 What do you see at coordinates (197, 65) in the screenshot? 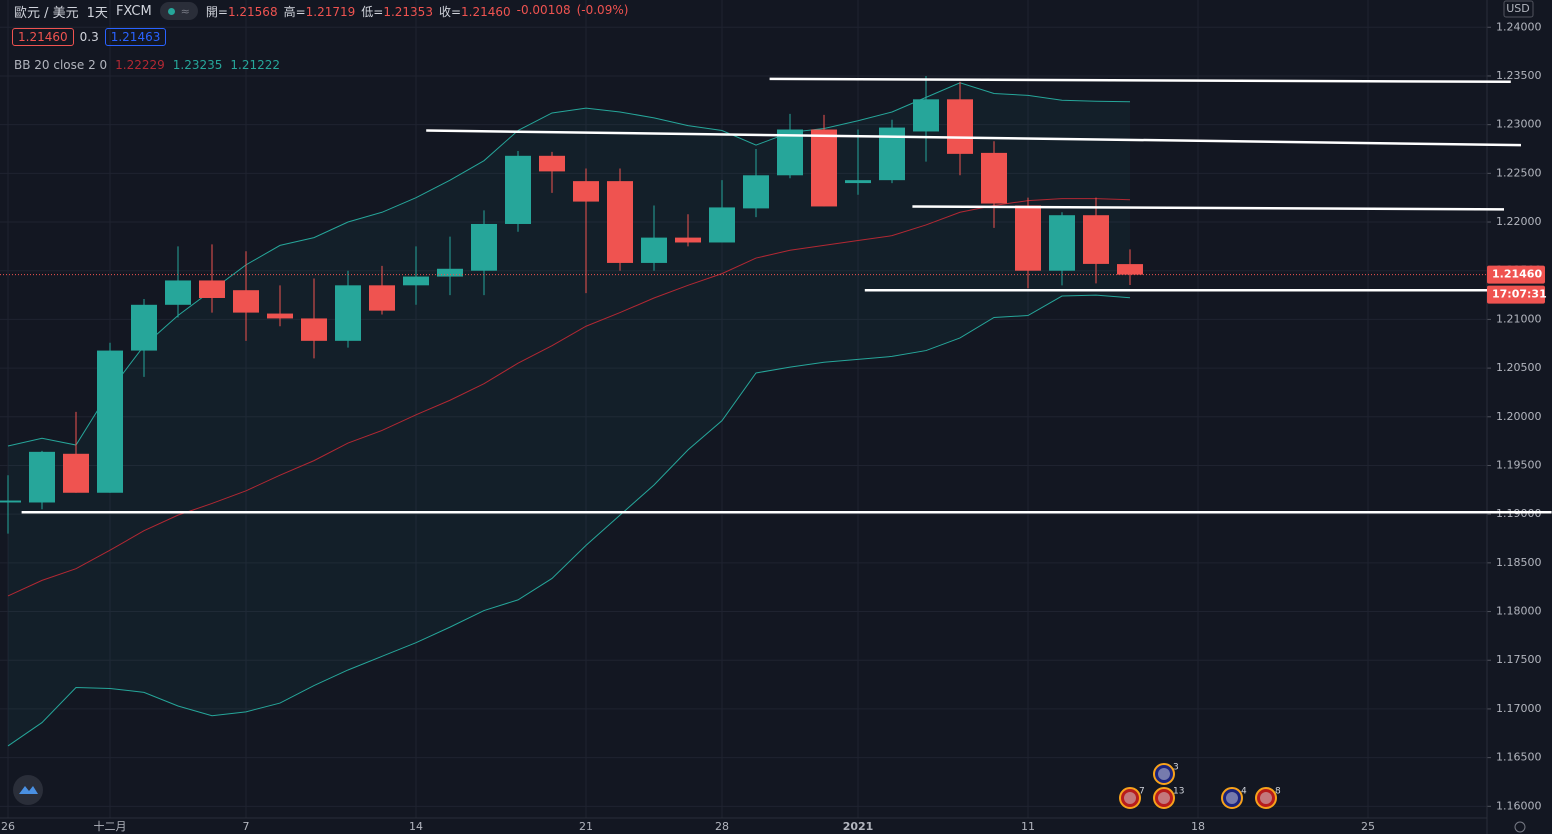
I see `indicator-value: 1.23235` at bounding box center [197, 65].